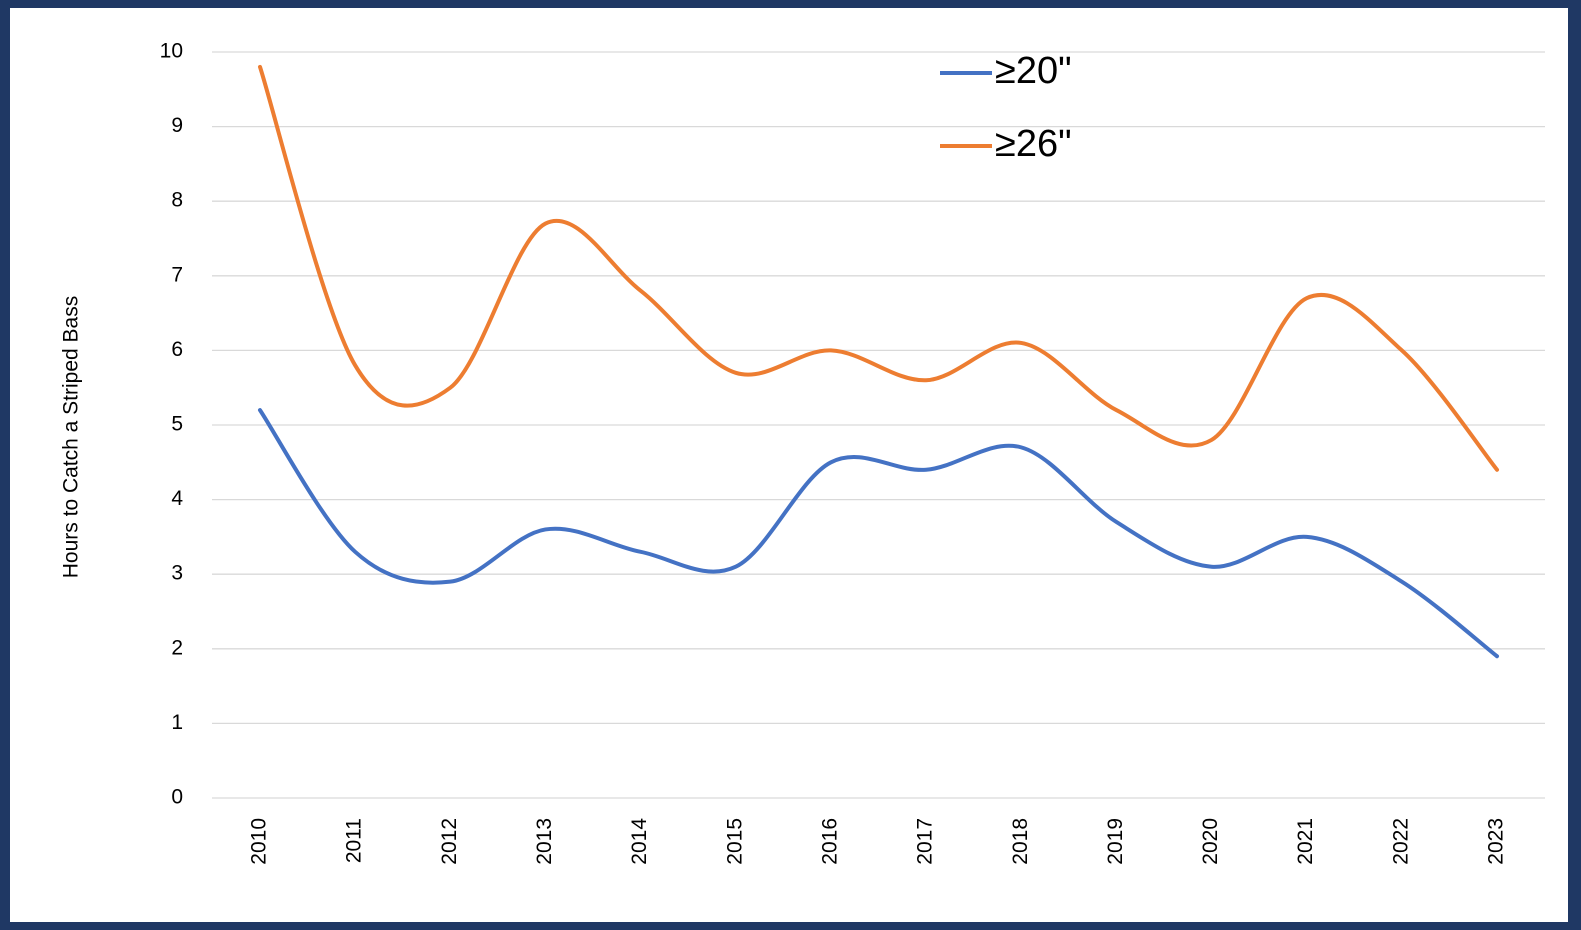 The image size is (1581, 930). Describe the element at coordinates (1033, 71) in the screenshot. I see `legend-label: ≥20"` at that location.